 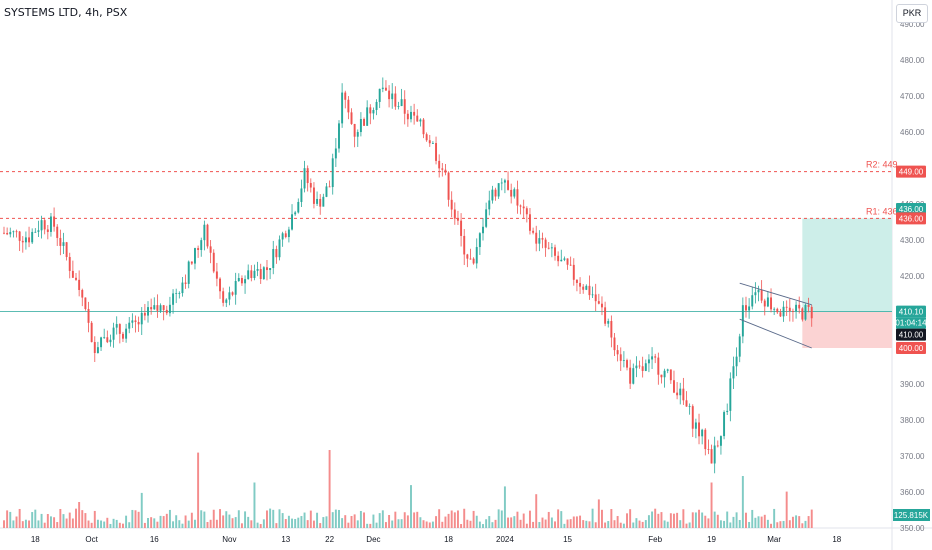 What do you see at coordinates (911, 171) in the screenshot?
I see `r2-price-badge-bg` at bounding box center [911, 171].